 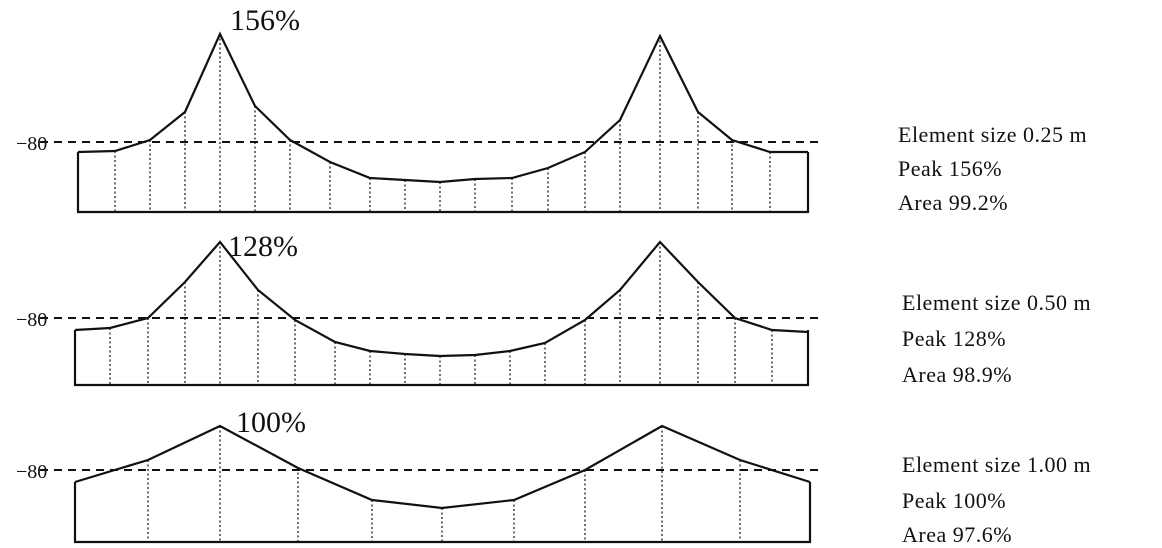 What do you see at coordinates (957, 374) in the screenshot?
I see `area-text: Area 98.9%` at bounding box center [957, 374].